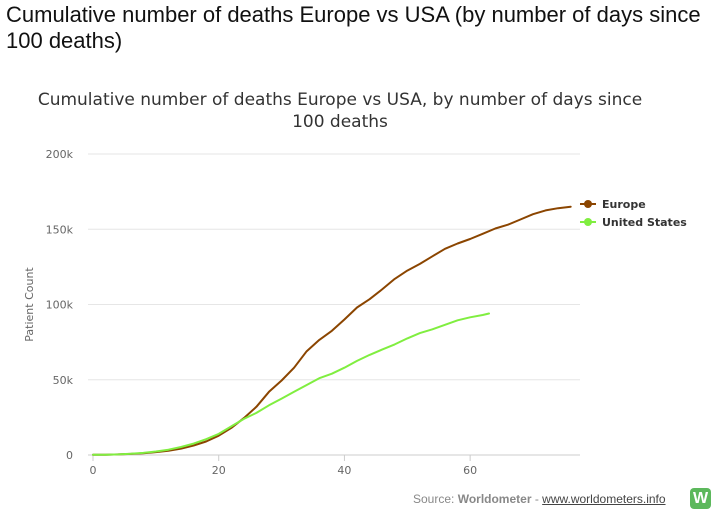 The width and height of the screenshot is (716, 515). I want to click on source-prefix: Source:, so click(435, 499).